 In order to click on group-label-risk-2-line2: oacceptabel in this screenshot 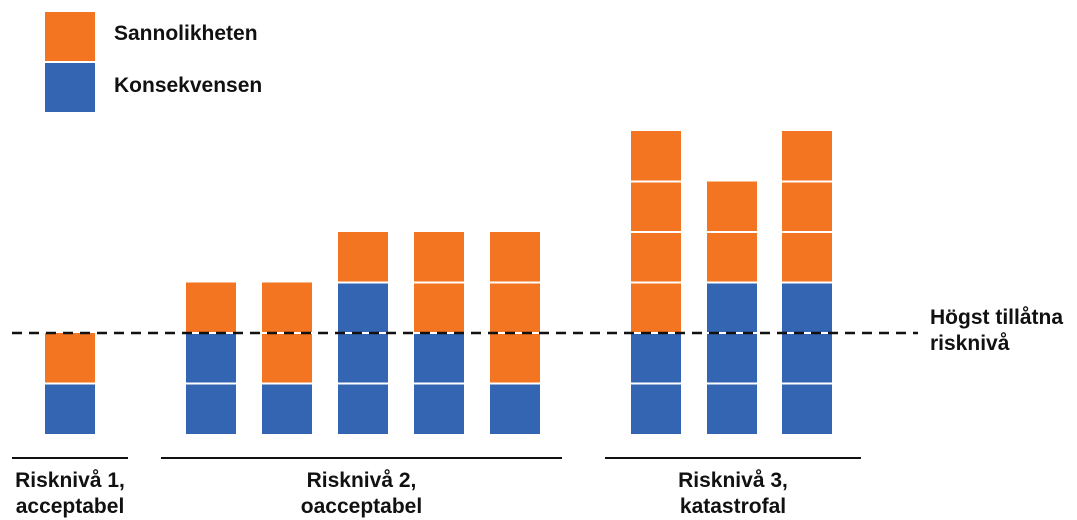, I will do `click(361, 506)`.